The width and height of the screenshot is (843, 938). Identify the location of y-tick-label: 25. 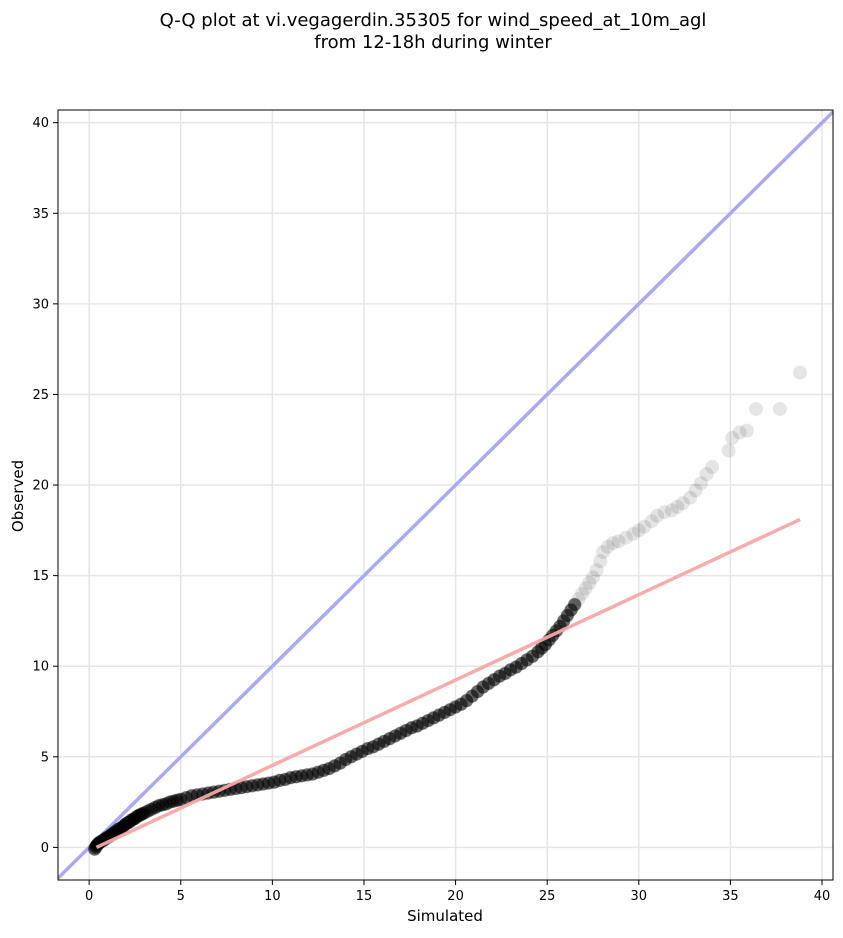
(40, 395).